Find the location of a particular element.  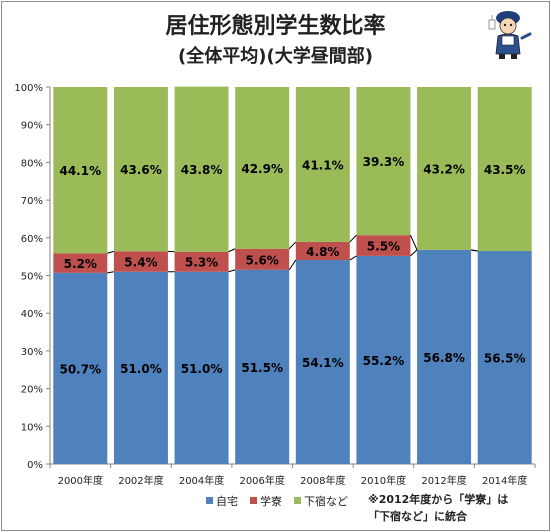

x-tick-label: 2012年度 is located at coordinates (443, 480).